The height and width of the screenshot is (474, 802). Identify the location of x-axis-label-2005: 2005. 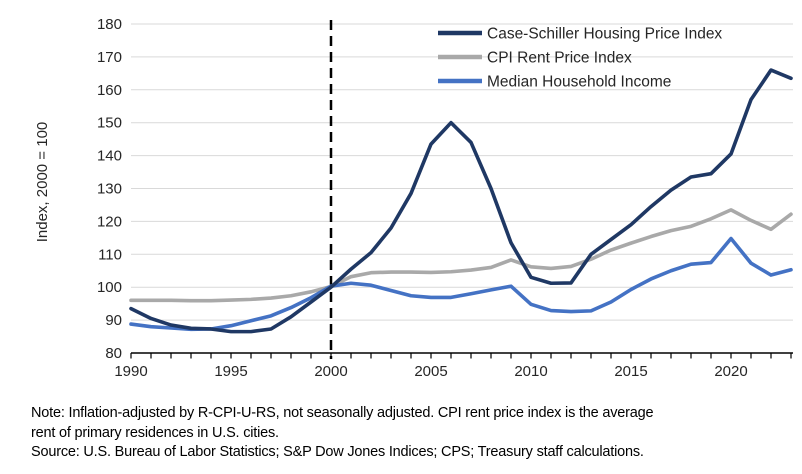
(430, 371).